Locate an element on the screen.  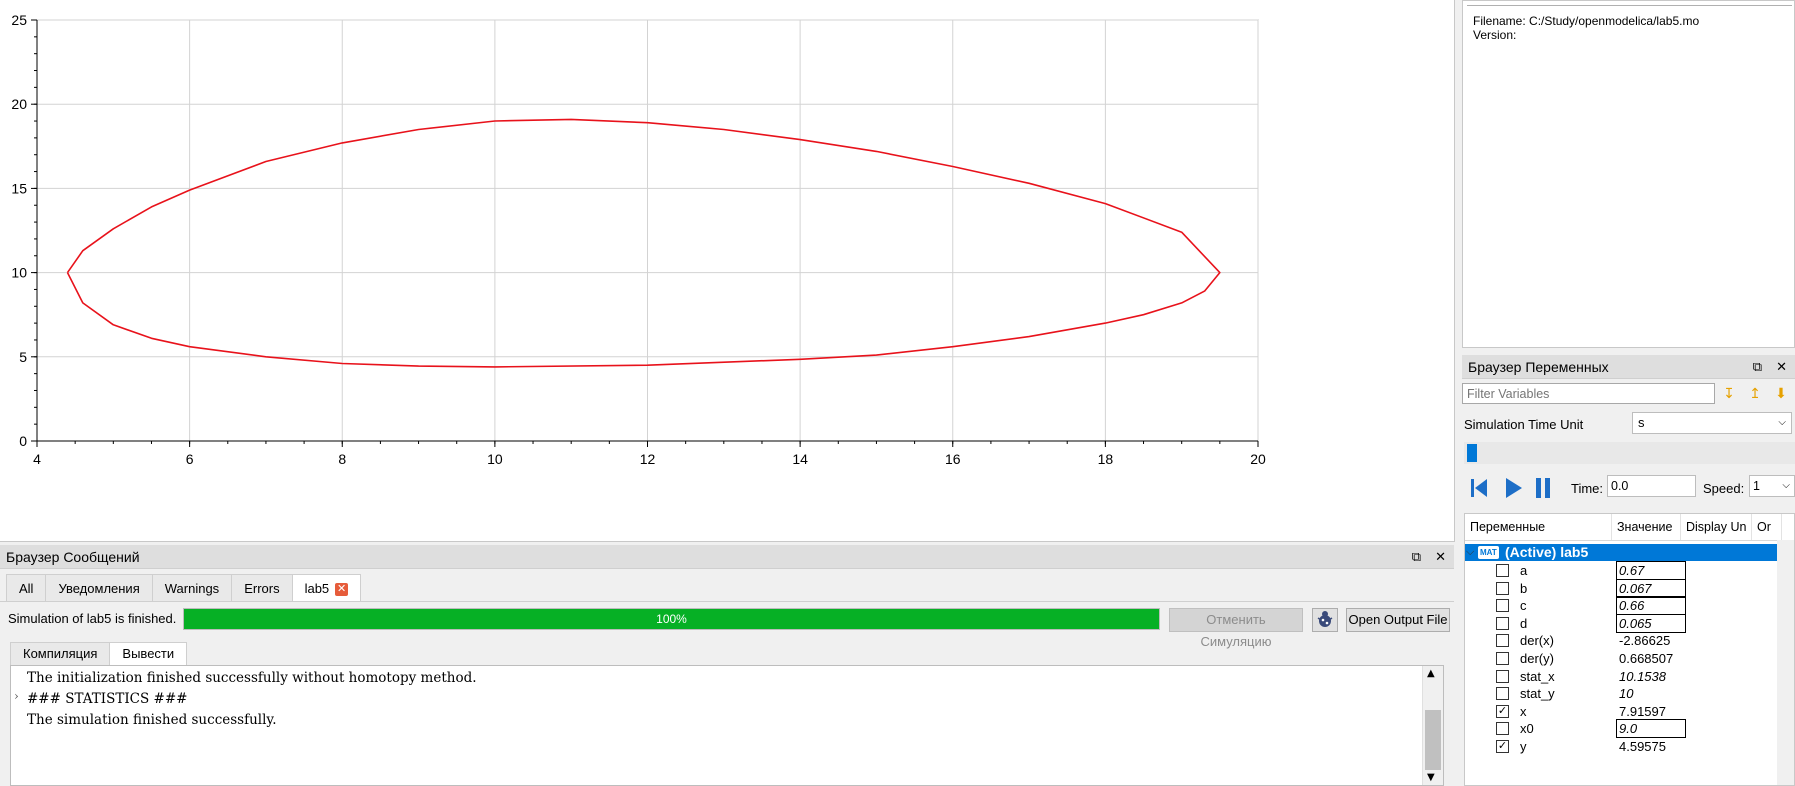
variable-row-b: b 0.067 is located at coordinates (1621, 588).